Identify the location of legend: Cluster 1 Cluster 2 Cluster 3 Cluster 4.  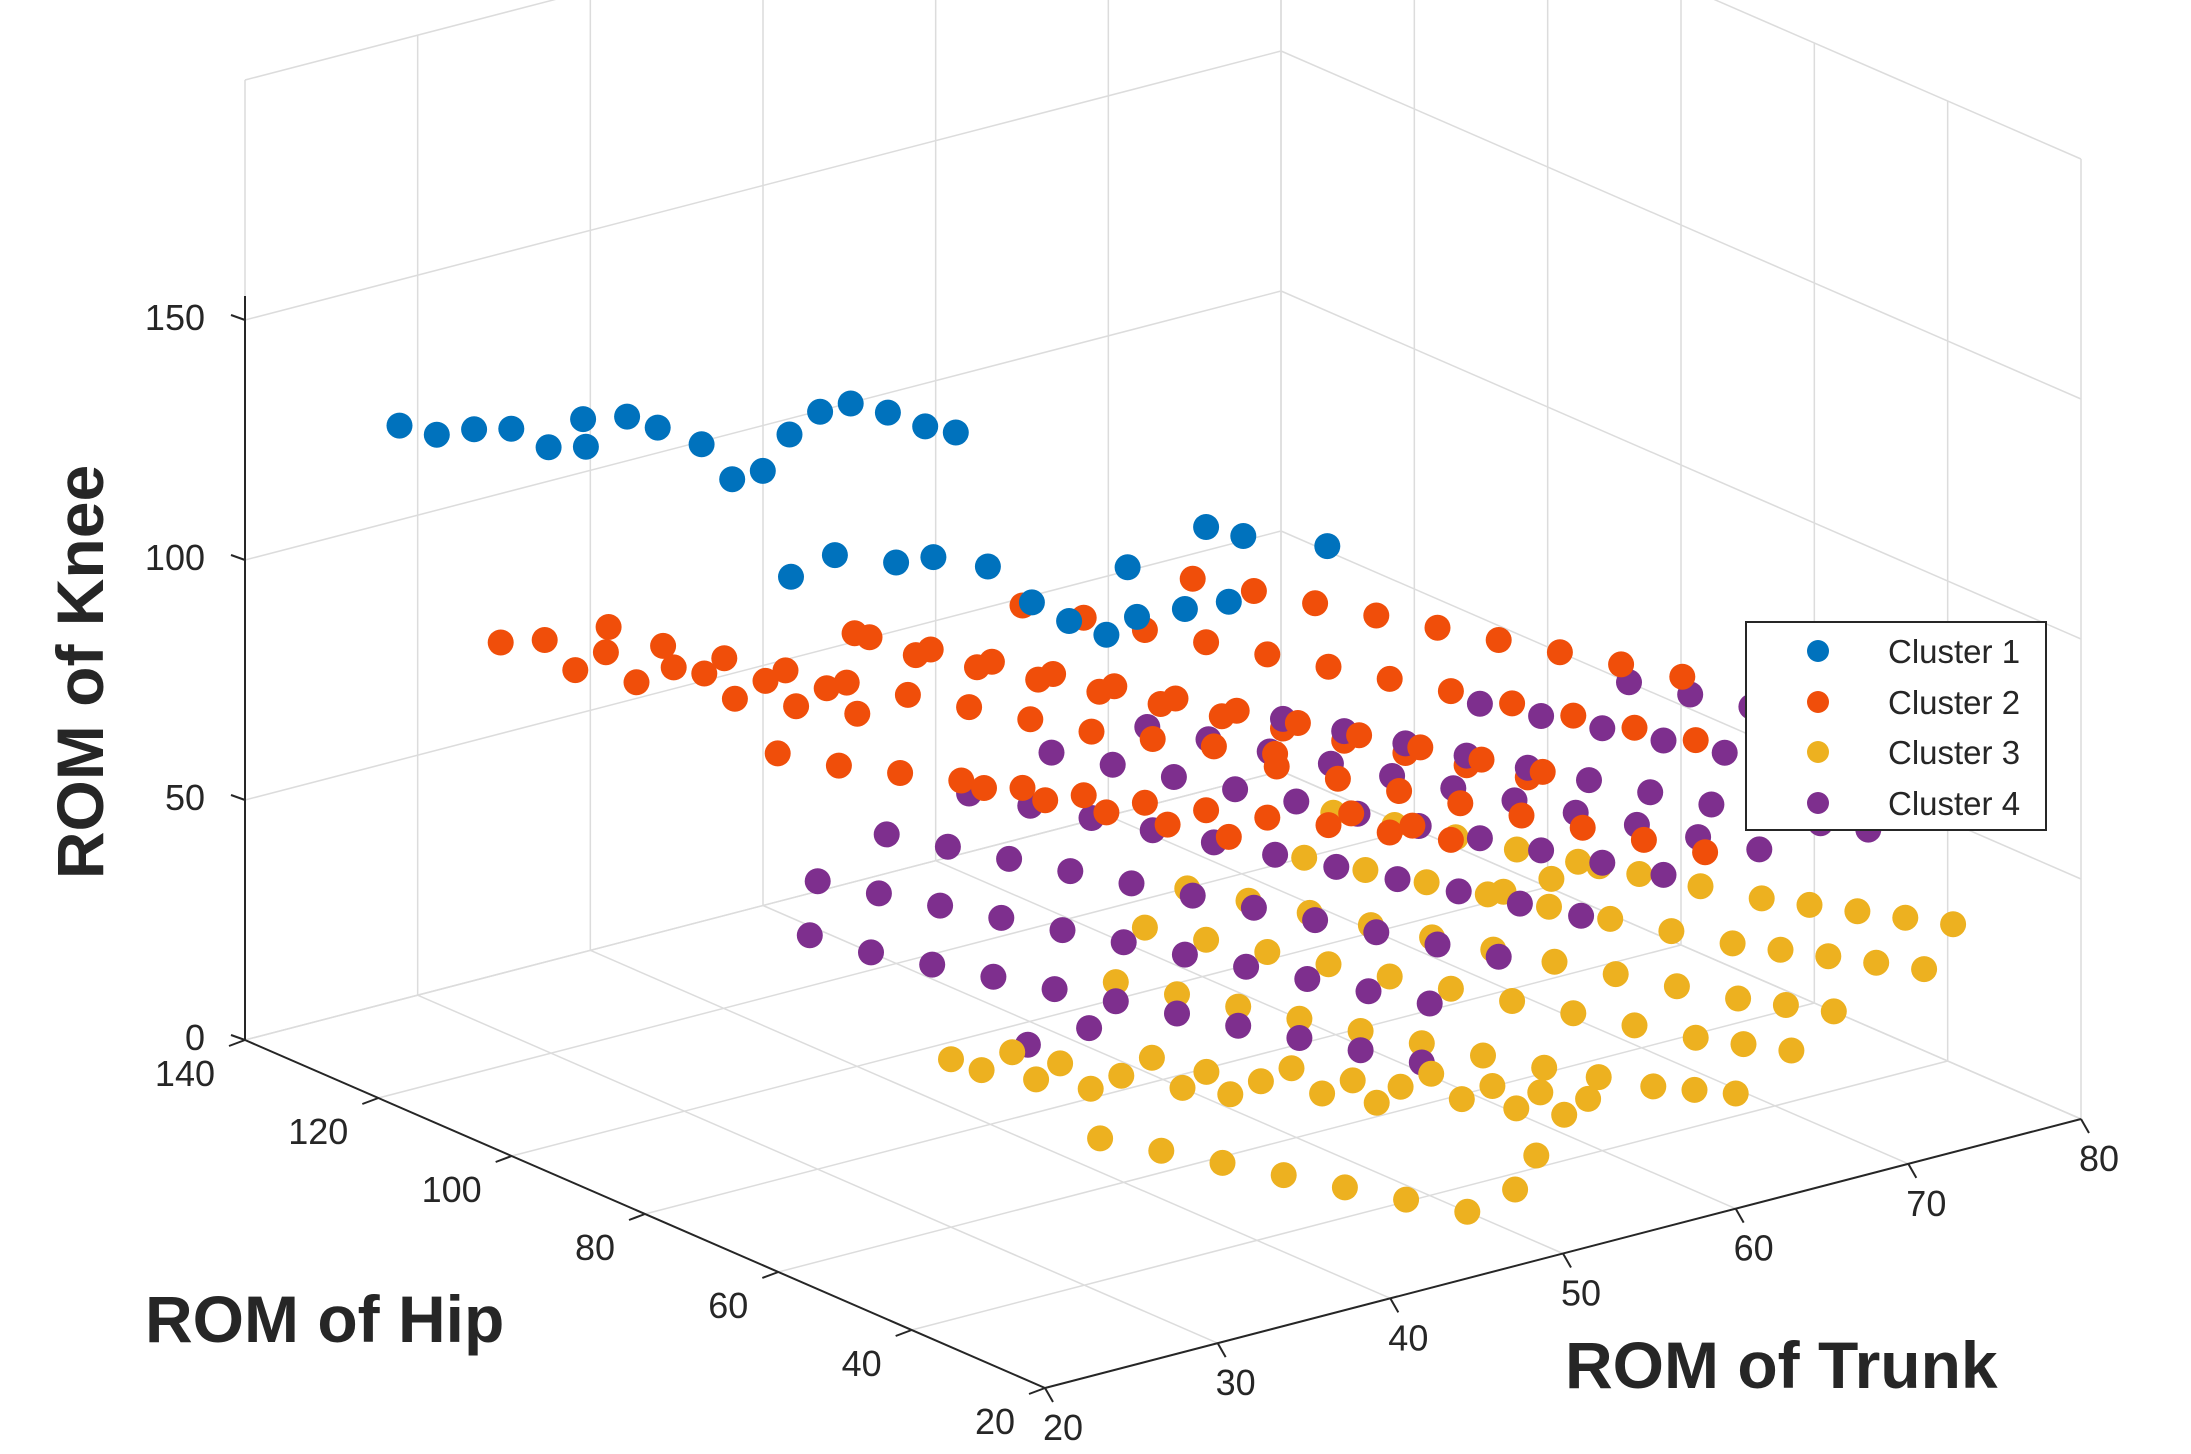
(1896, 726).